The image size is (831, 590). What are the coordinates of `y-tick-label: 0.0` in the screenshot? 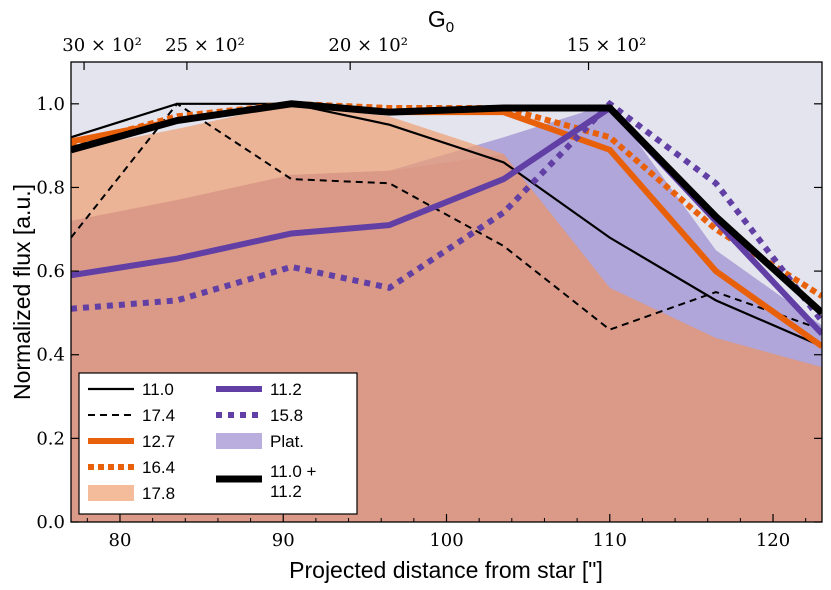 It's located at (50, 522).